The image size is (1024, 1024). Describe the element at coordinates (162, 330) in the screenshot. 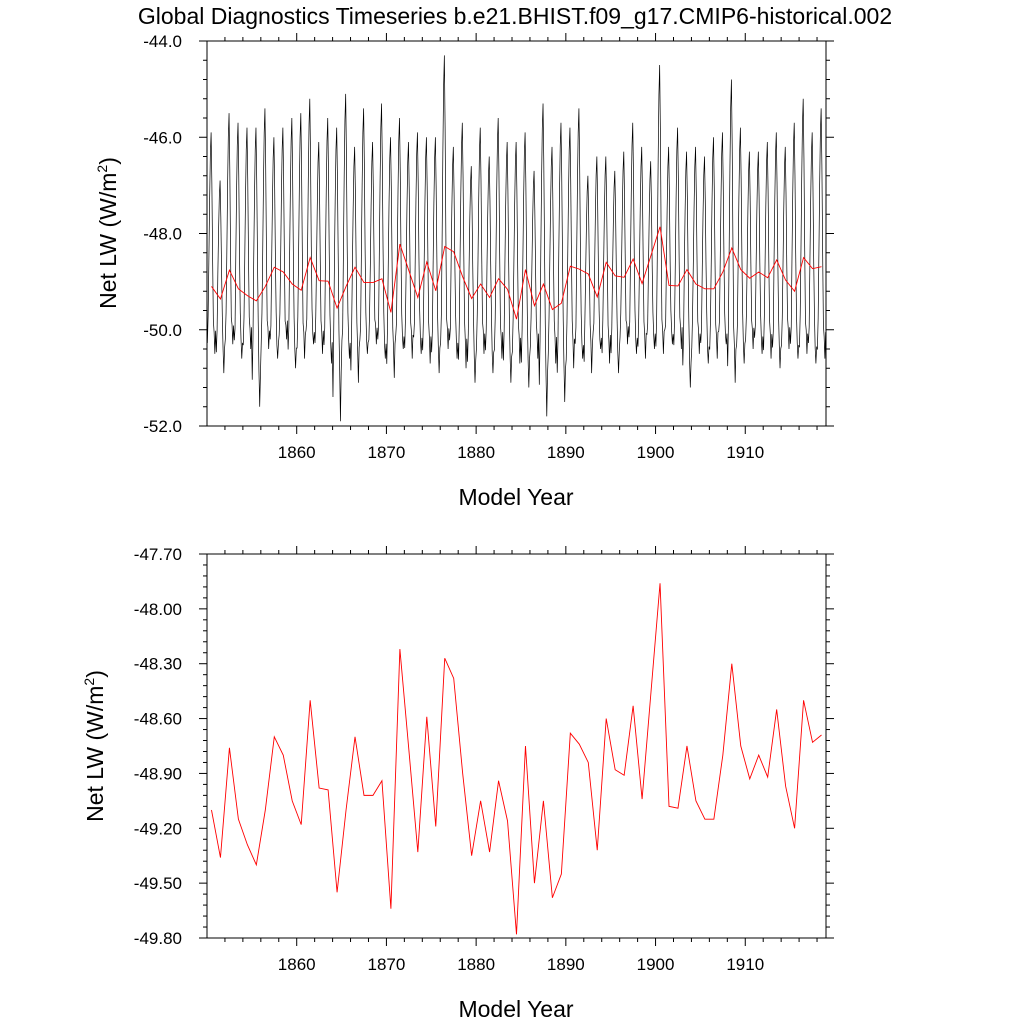

I see `y-tick-label: -50.0` at that location.